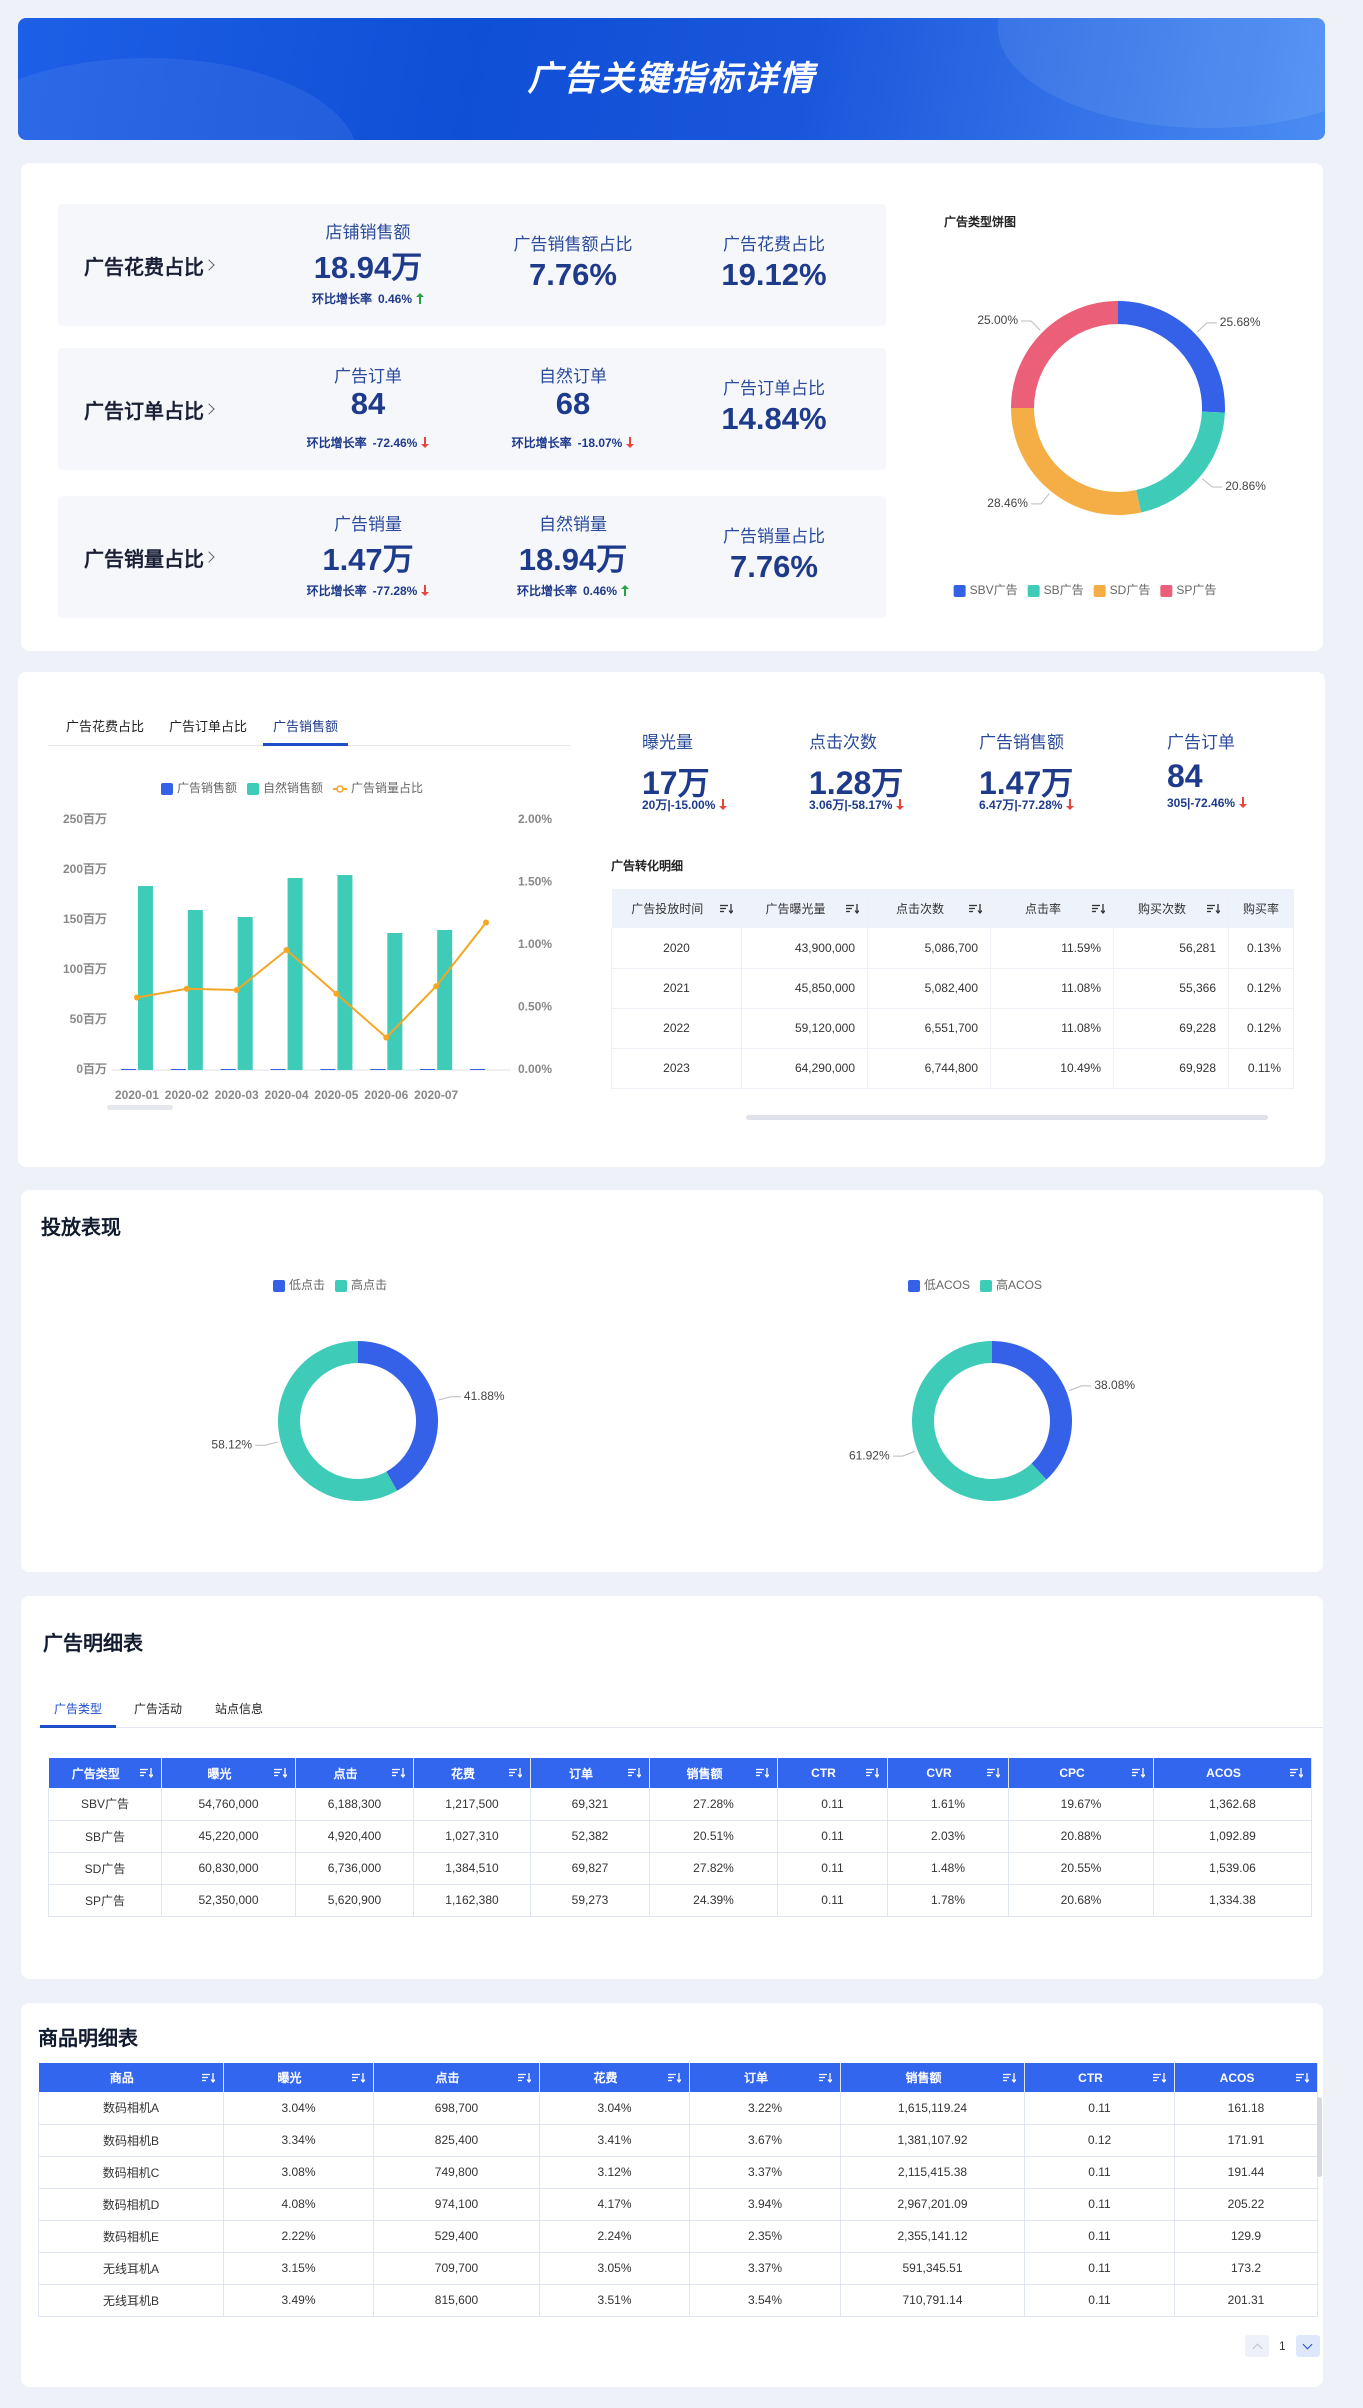  I want to click on tab: 广告销售额, so click(306, 726).